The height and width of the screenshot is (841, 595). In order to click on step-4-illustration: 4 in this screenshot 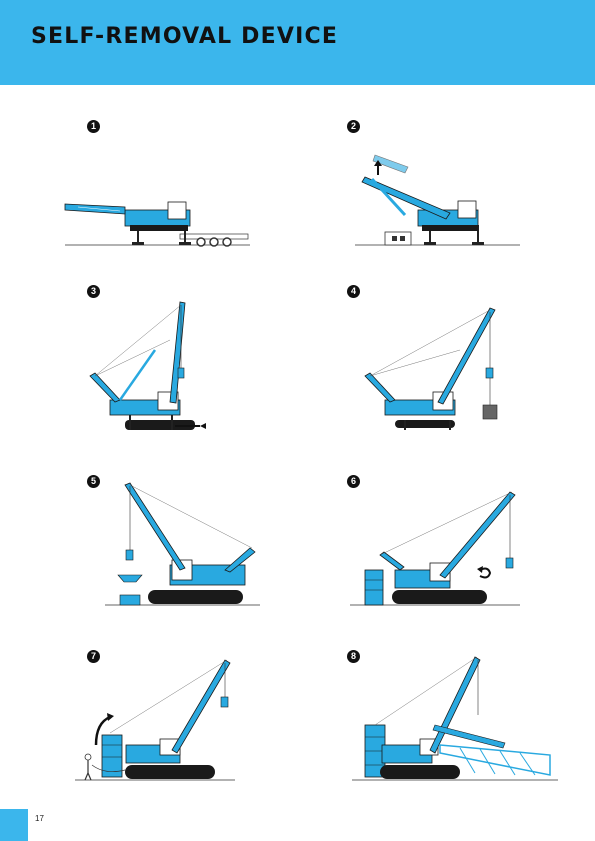, I will do `click(450, 355)`.